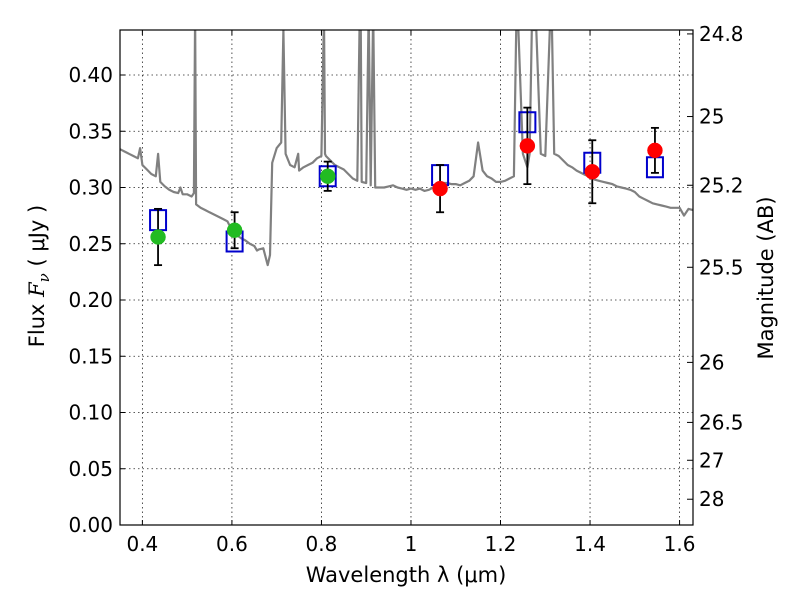 This screenshot has width=800, height=600. I want to click on y2-tick-label: 28, so click(711, 499).